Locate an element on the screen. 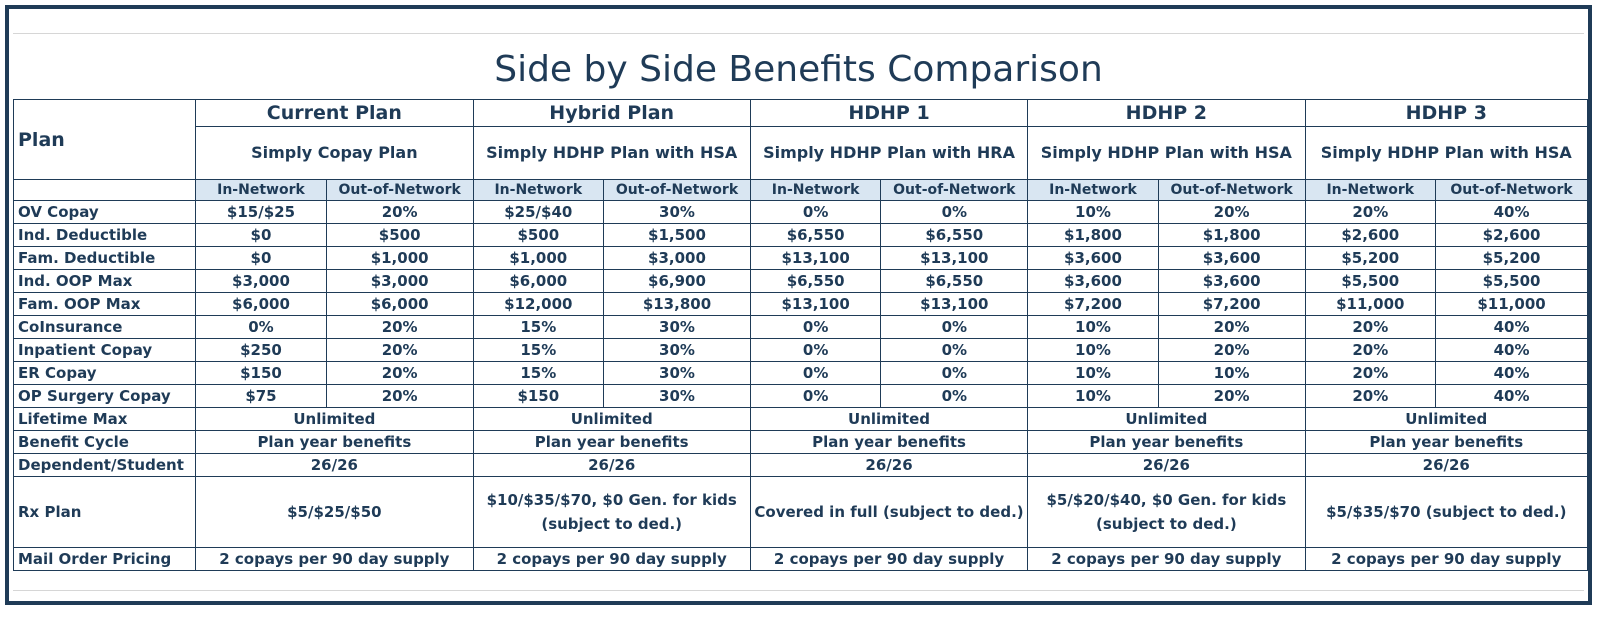  row-label: Mail Order Pricing is located at coordinates (104, 559).